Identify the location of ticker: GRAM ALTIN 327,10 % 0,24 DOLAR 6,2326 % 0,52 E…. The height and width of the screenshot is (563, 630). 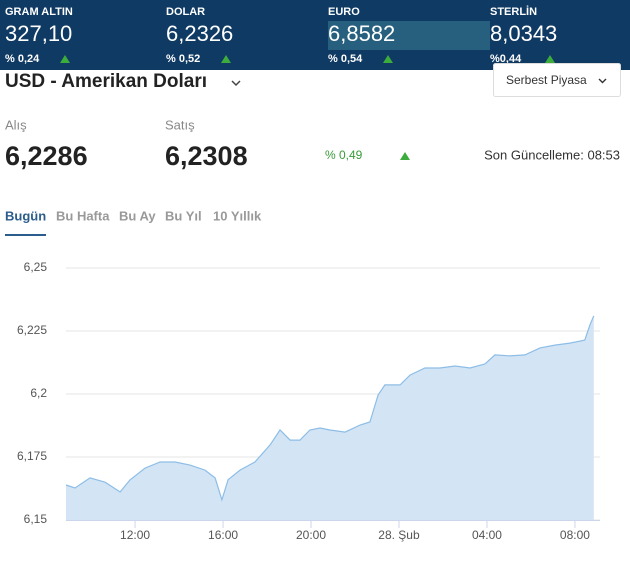
(281, 35).